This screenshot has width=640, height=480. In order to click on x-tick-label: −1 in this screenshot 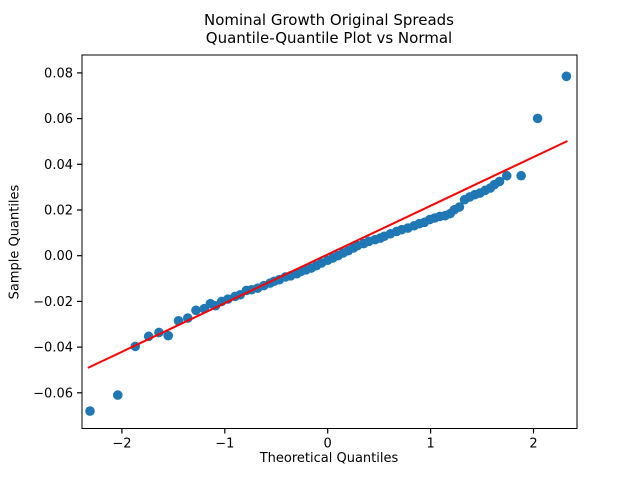, I will do `click(224, 444)`.